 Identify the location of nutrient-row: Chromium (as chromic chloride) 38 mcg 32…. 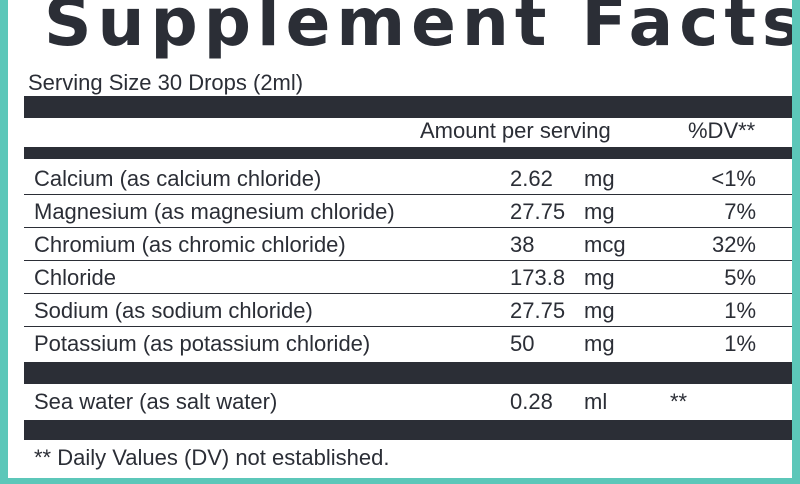
(408, 245).